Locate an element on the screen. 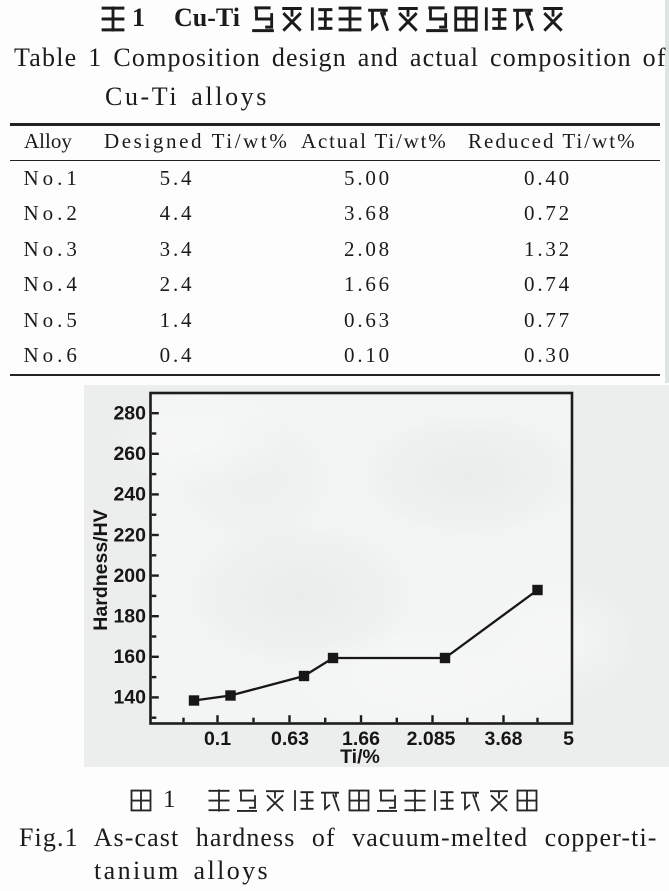  svg-text: 2.085 is located at coordinates (431, 739).